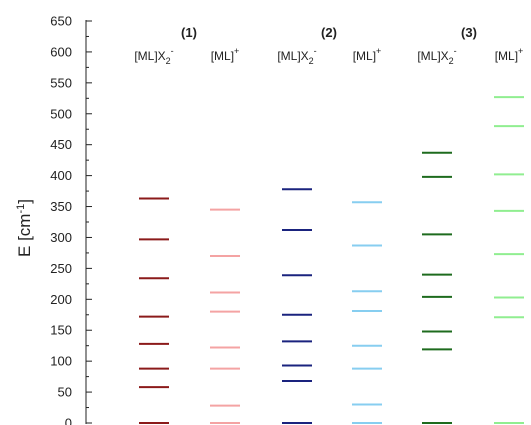  I want to click on y-tick-label: 250, so click(61, 268).